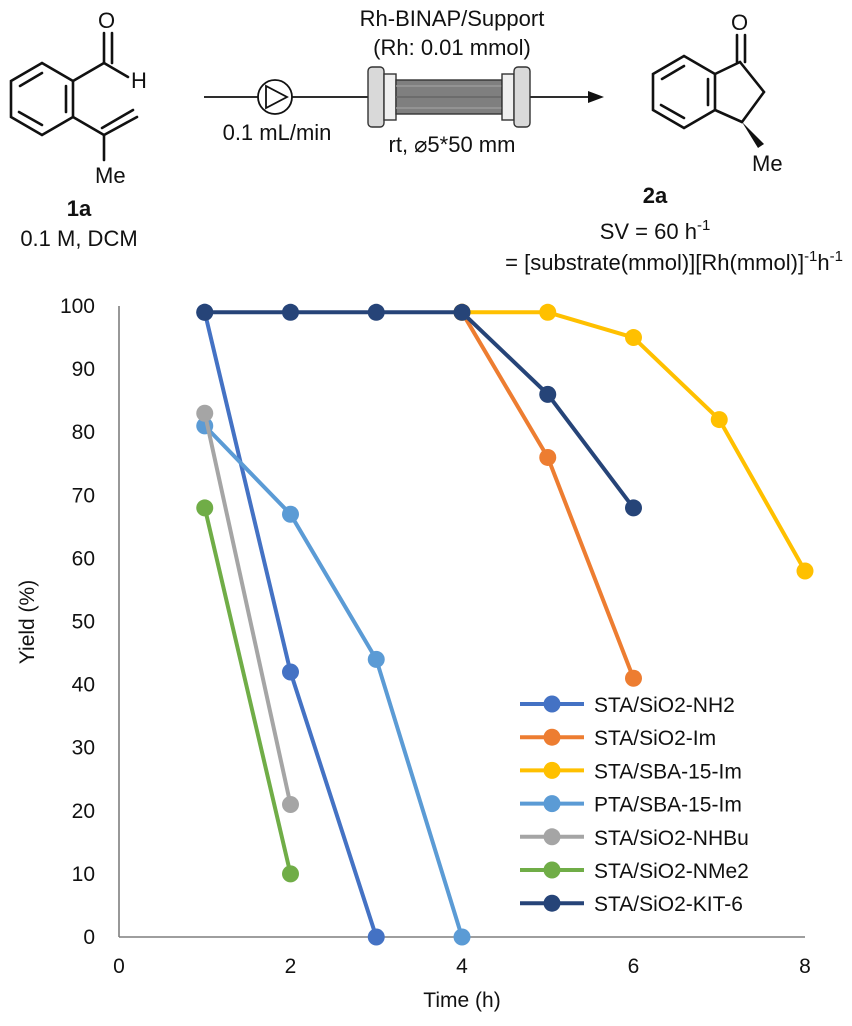 The image size is (852, 1026). I want to click on x-tick-label: 4, so click(462, 966).